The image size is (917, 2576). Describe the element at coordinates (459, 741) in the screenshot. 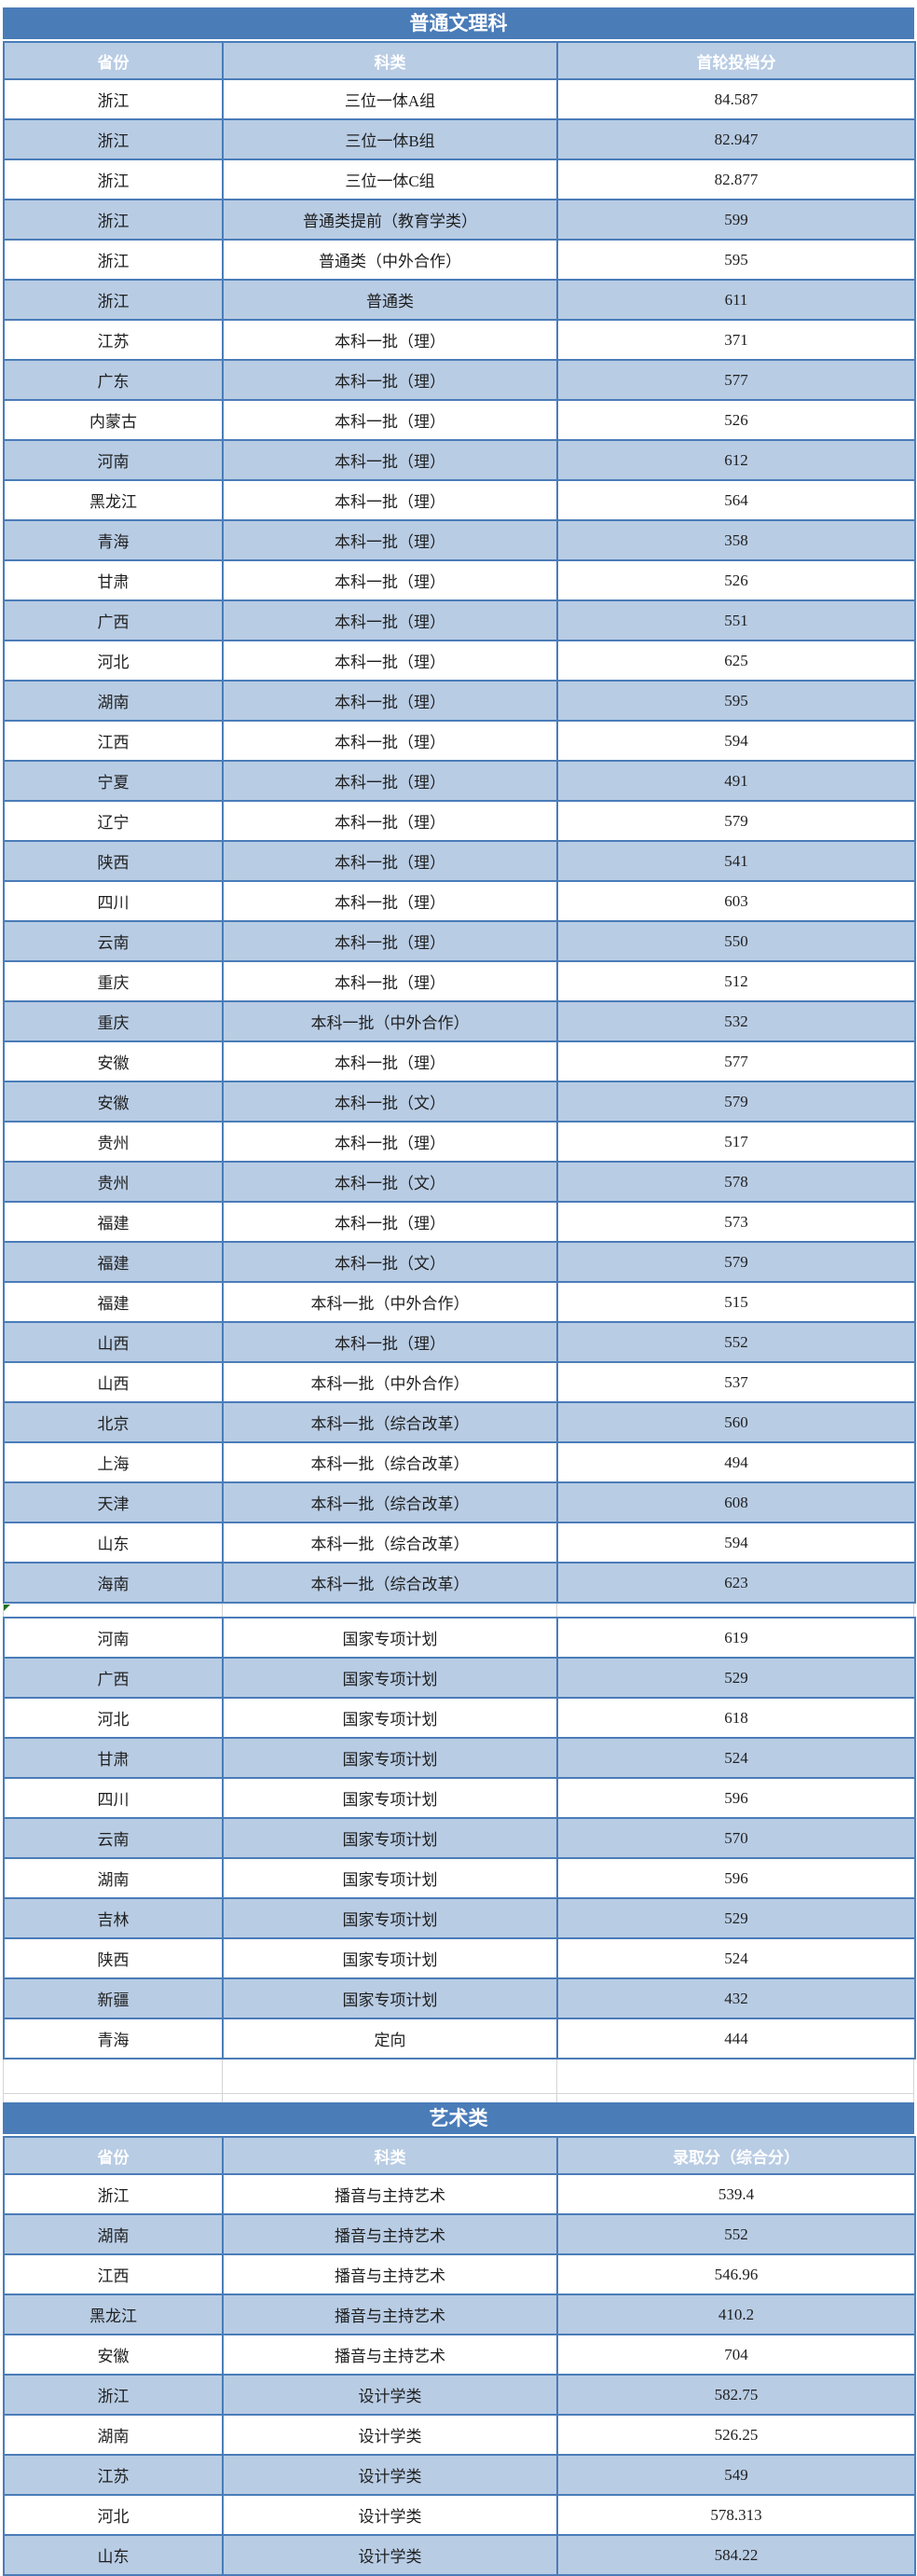

I see `table-row: 江西 本科一批（理） 594` at that location.